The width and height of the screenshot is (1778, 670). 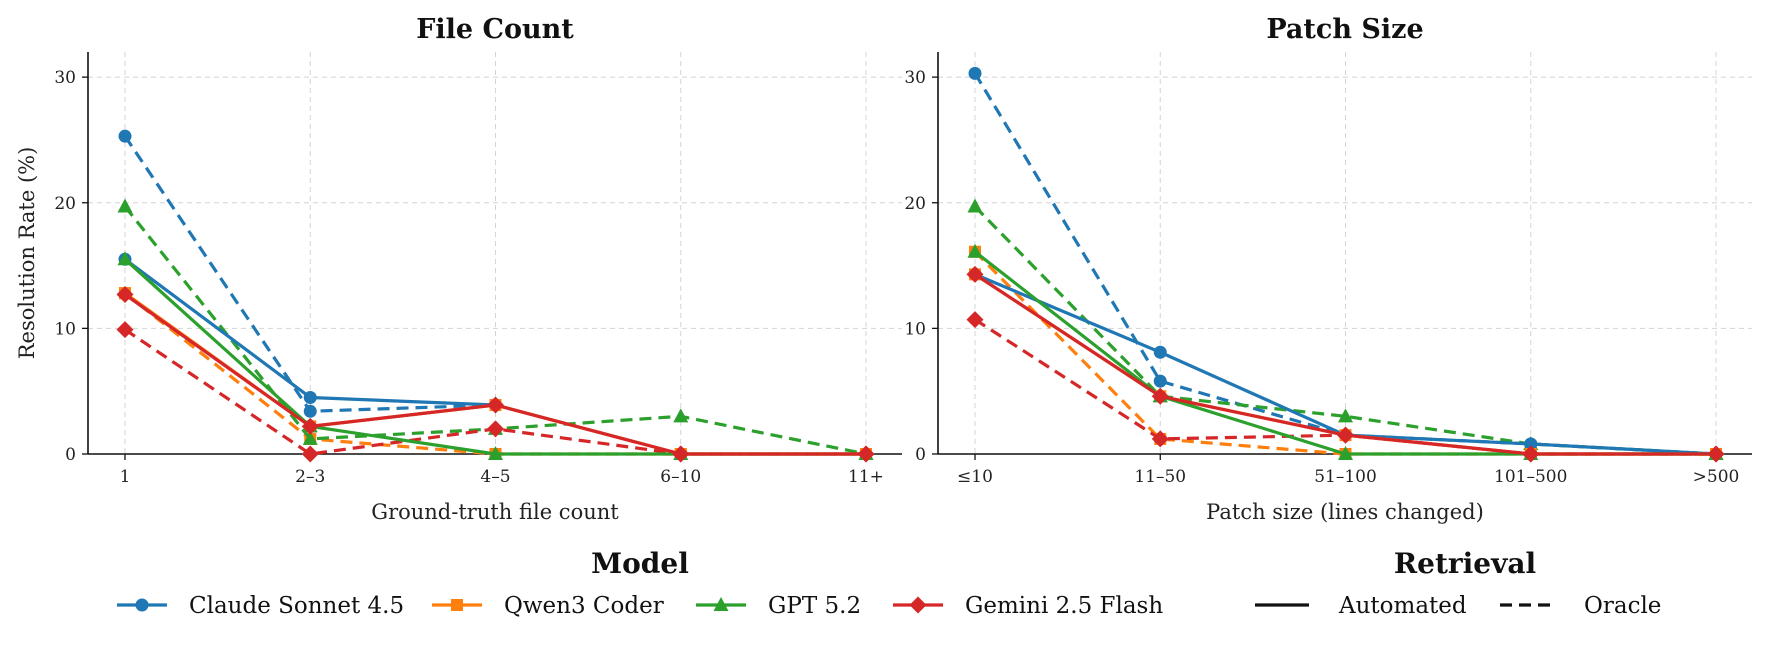 What do you see at coordinates (27, 253) in the screenshot?
I see `y-axis-label: Resolution Rate (%)` at bounding box center [27, 253].